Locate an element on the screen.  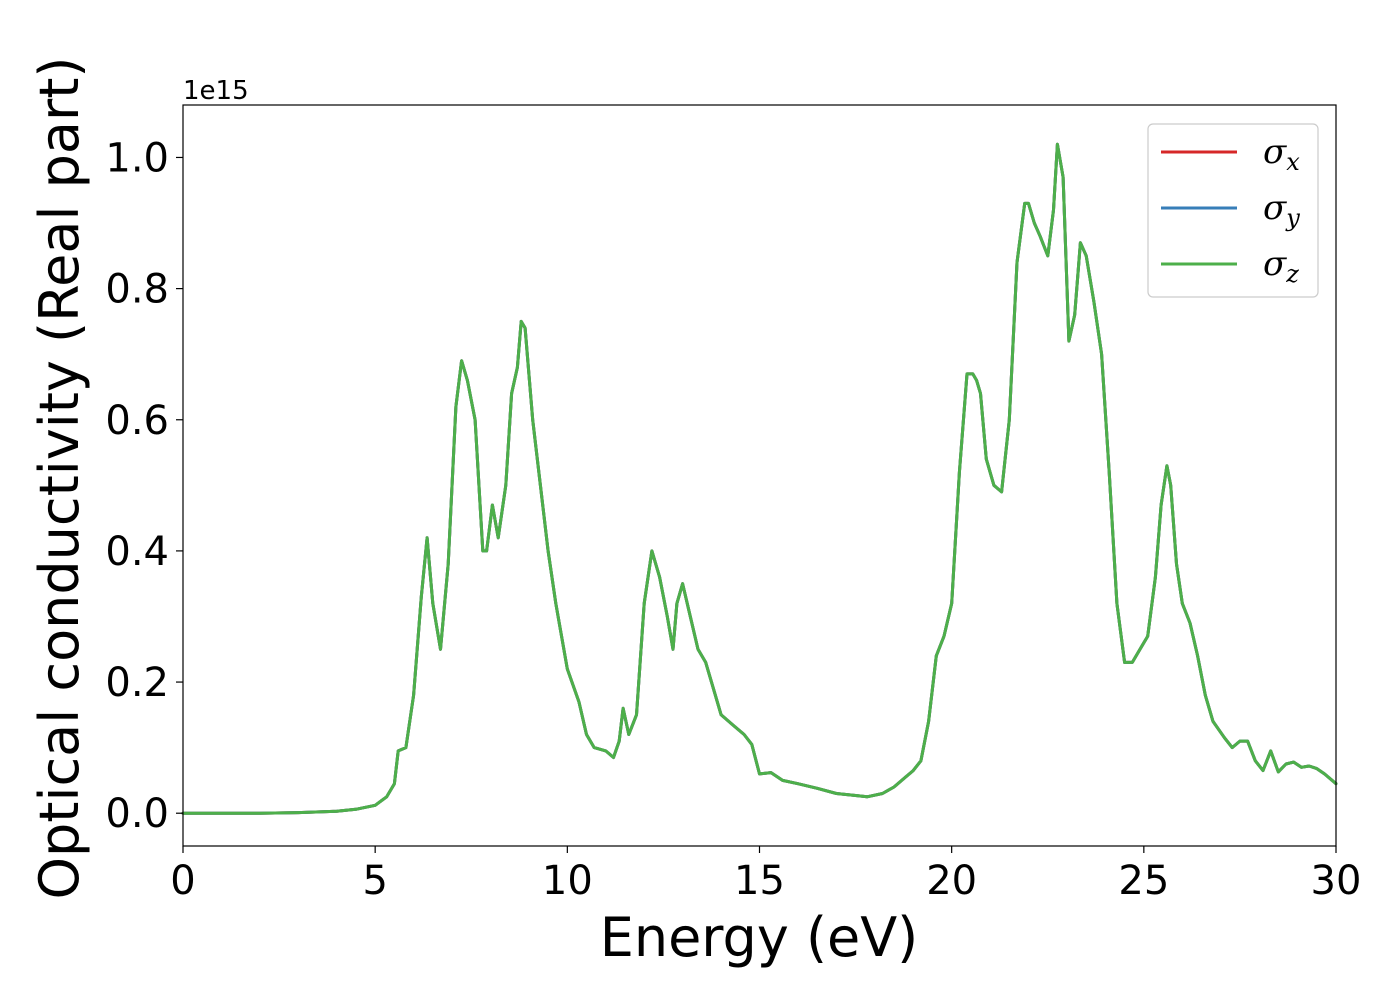
y-offset-label: 1e15 is located at coordinates (216, 91).